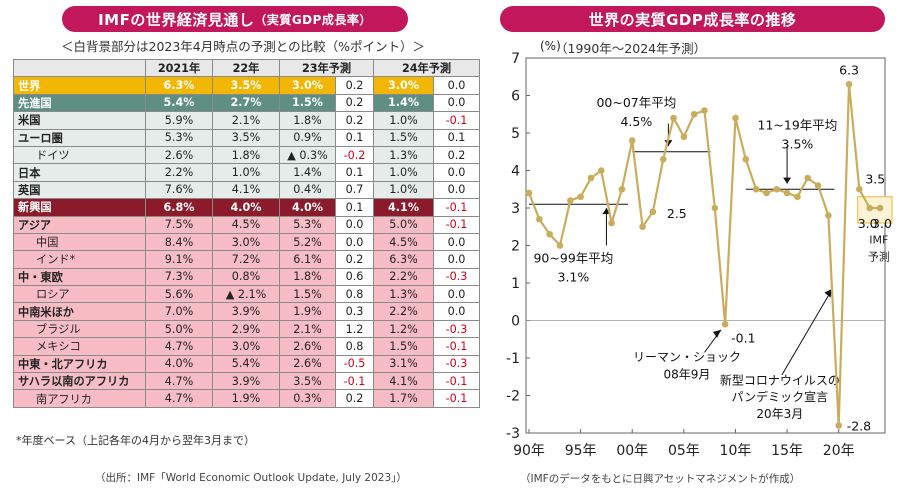 The width and height of the screenshot is (900, 490). Describe the element at coordinates (354, 224) in the screenshot. I see `cell-d2023: 0.0` at that location.